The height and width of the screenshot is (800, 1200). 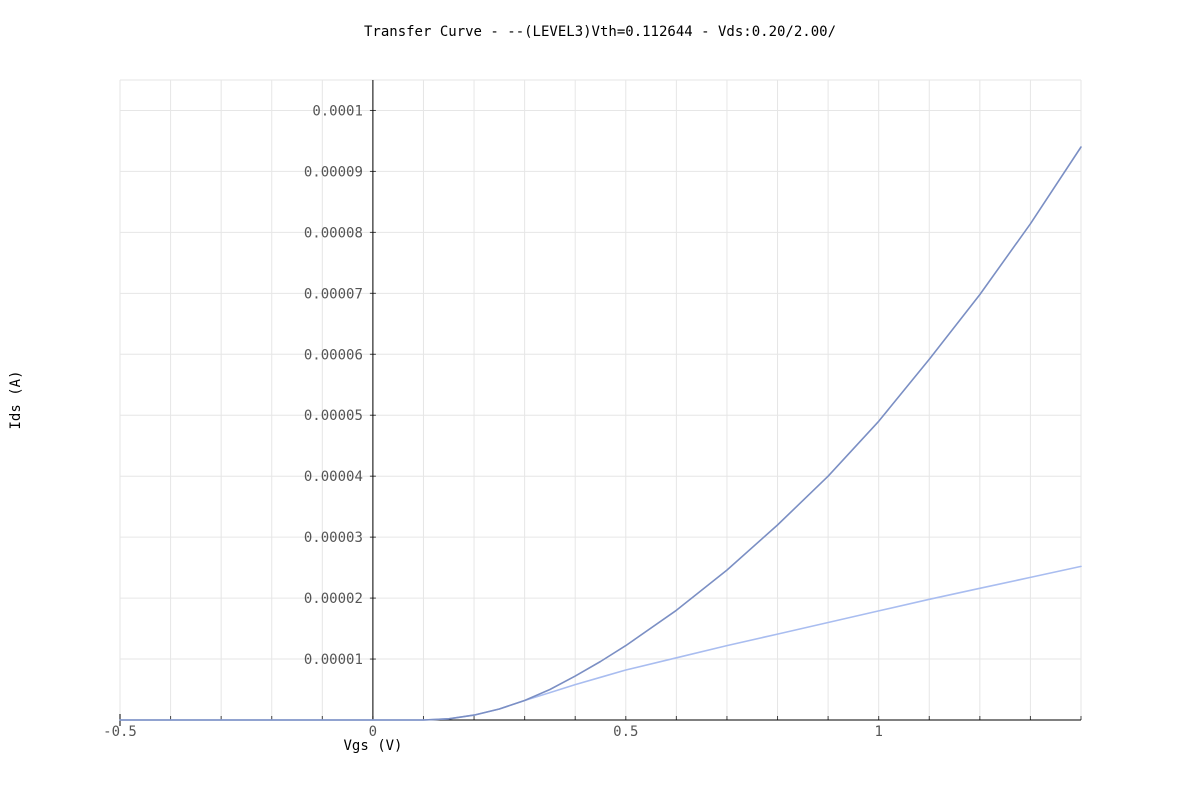 I want to click on x-tick-label: 1, so click(x=878, y=732).